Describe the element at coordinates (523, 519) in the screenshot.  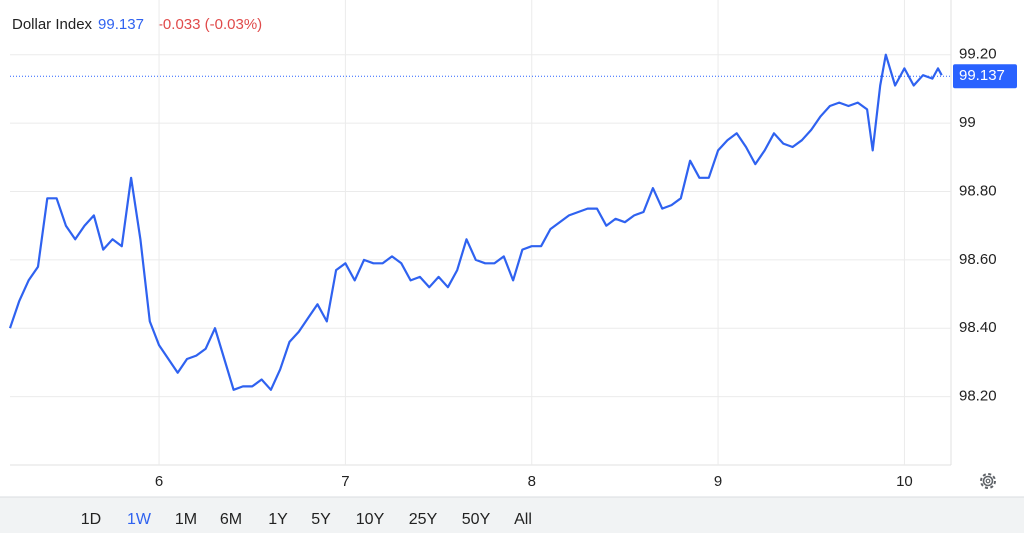
I see `range-button: All` at that location.